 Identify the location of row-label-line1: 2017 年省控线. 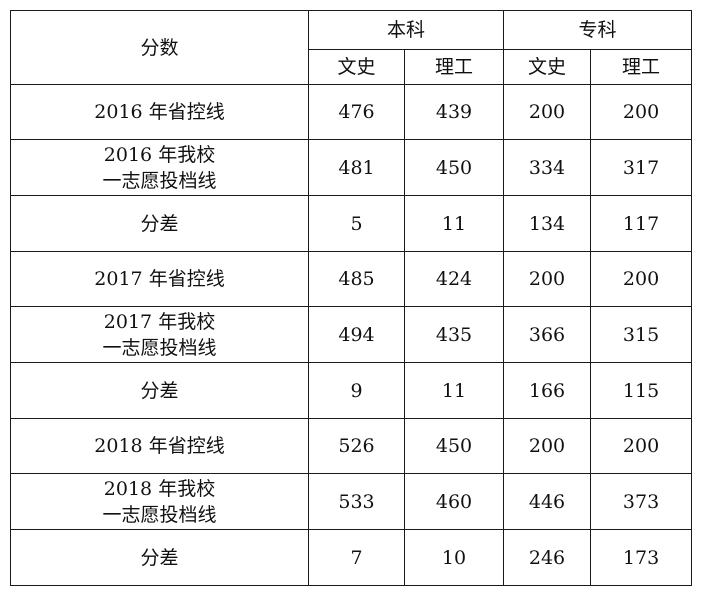
(159, 279).